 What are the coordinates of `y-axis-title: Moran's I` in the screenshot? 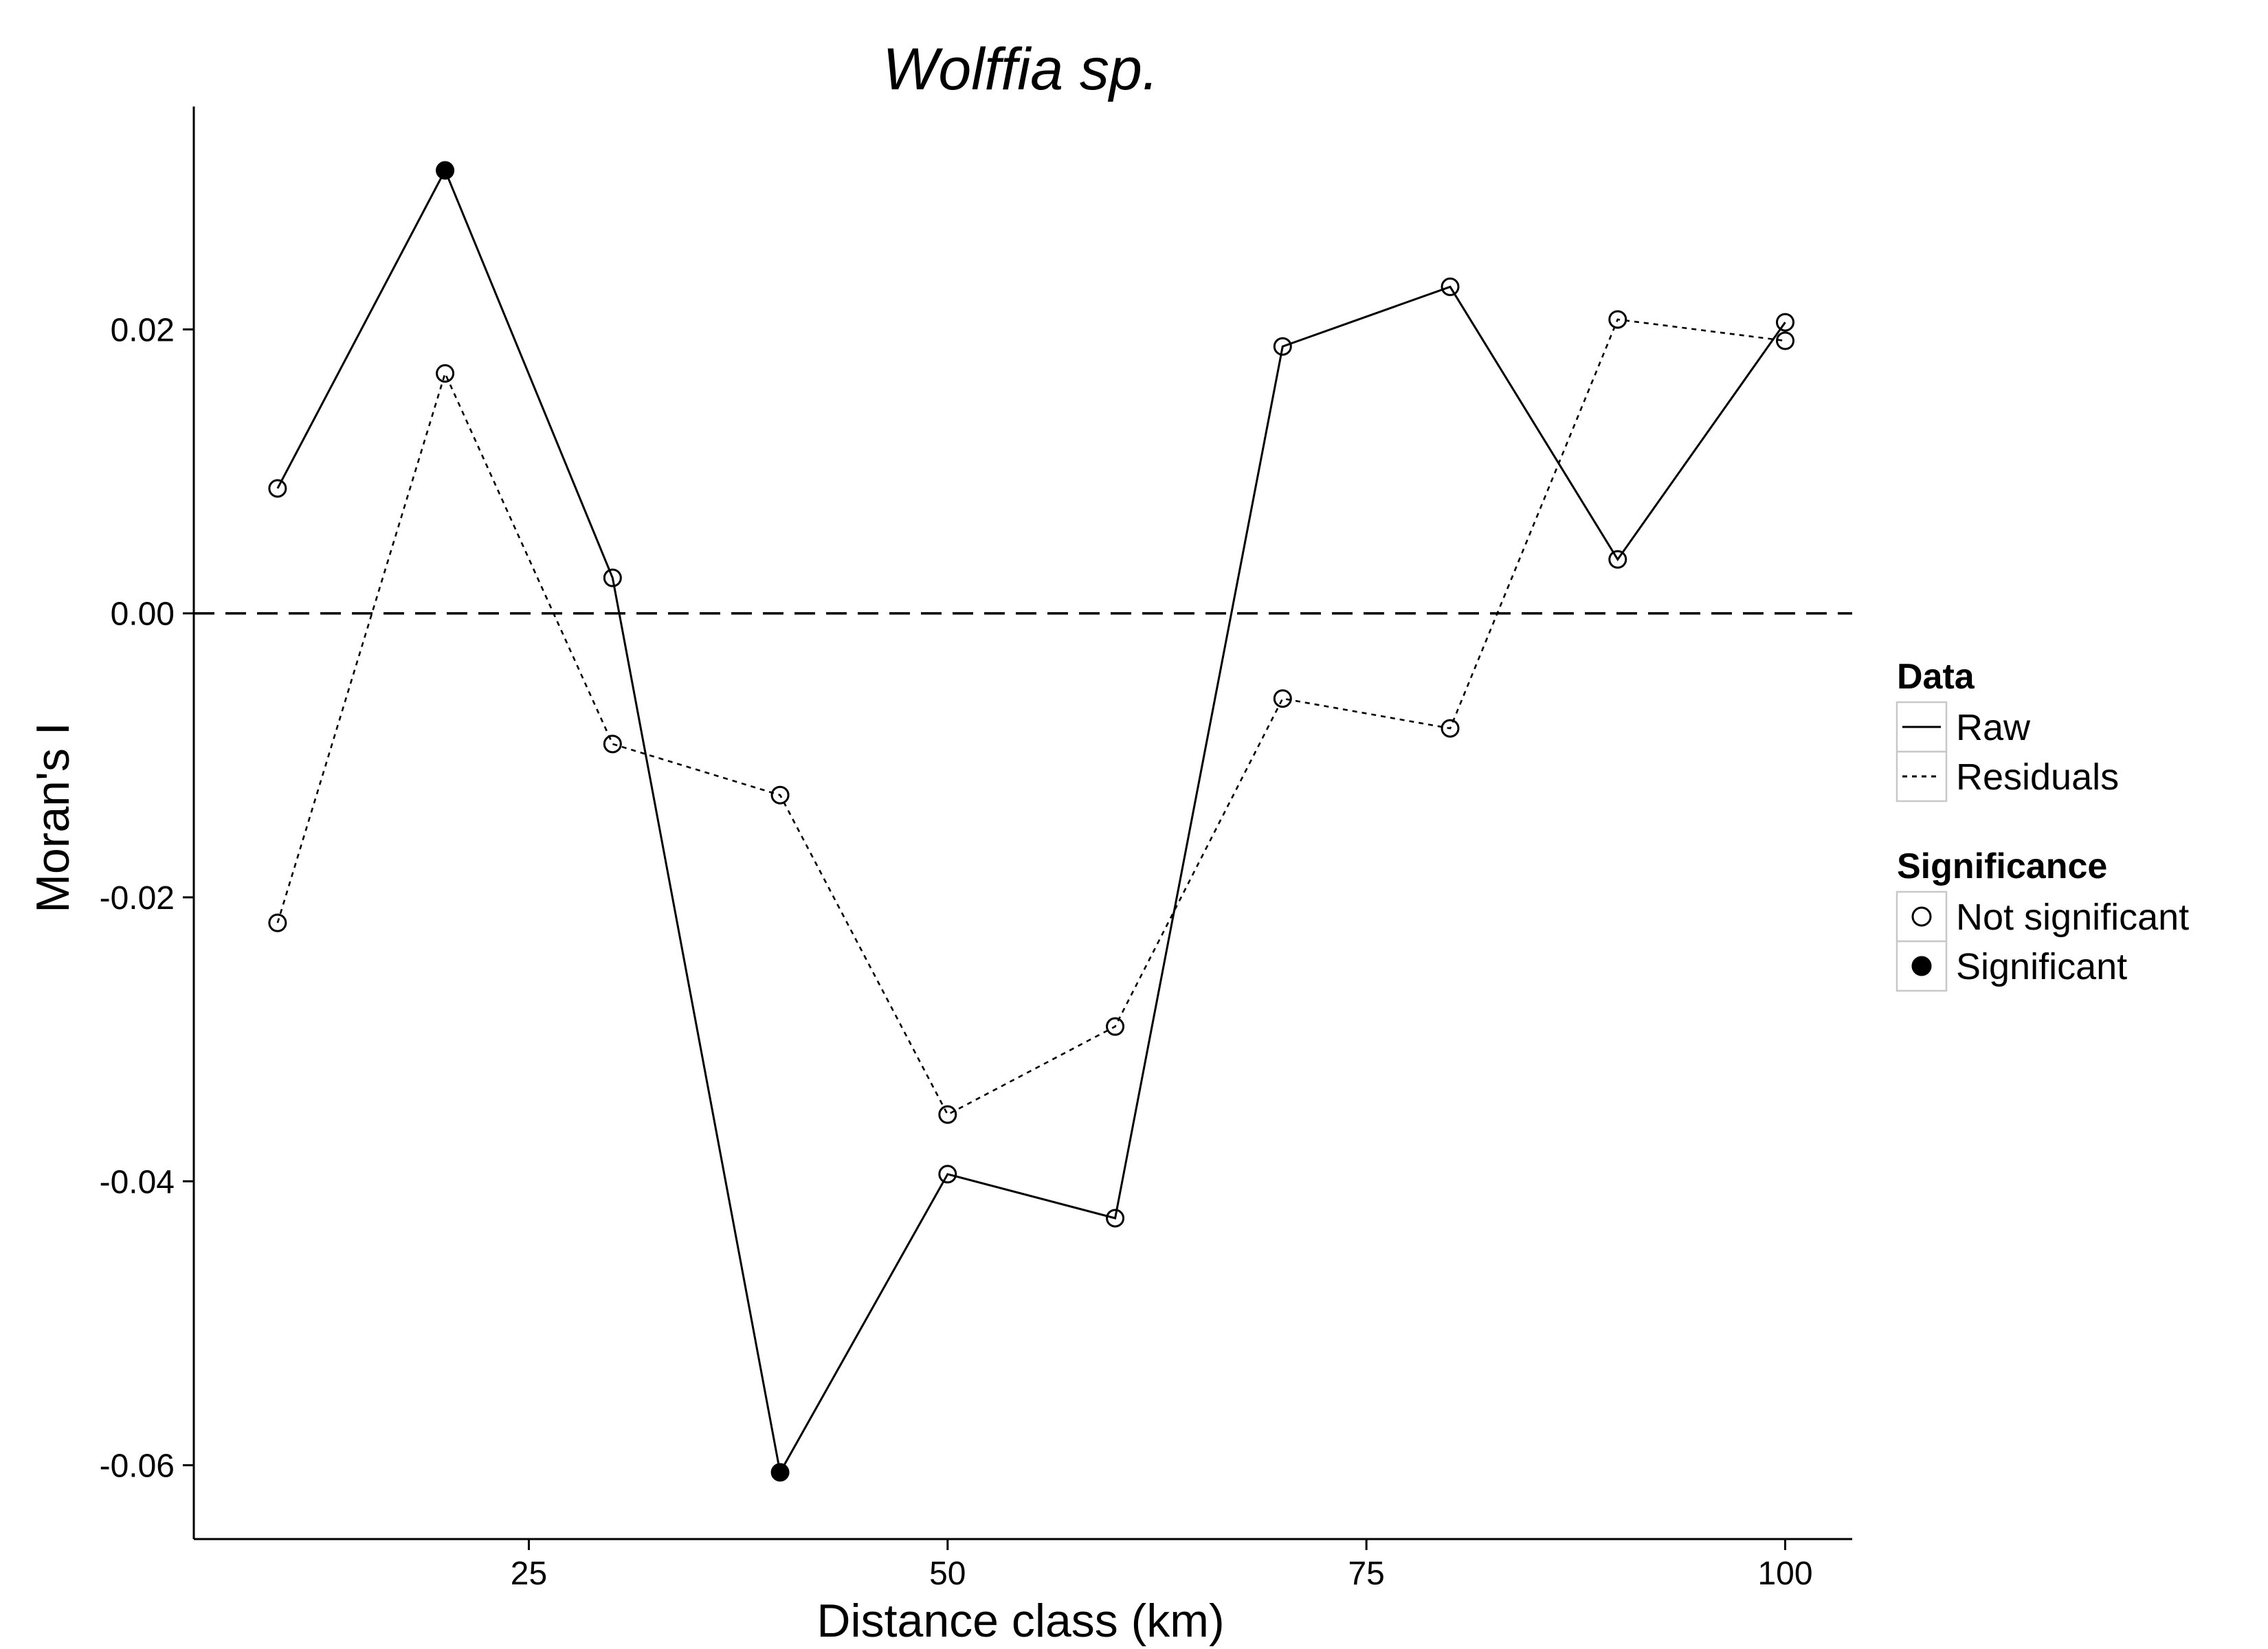 It's located at (53, 817).